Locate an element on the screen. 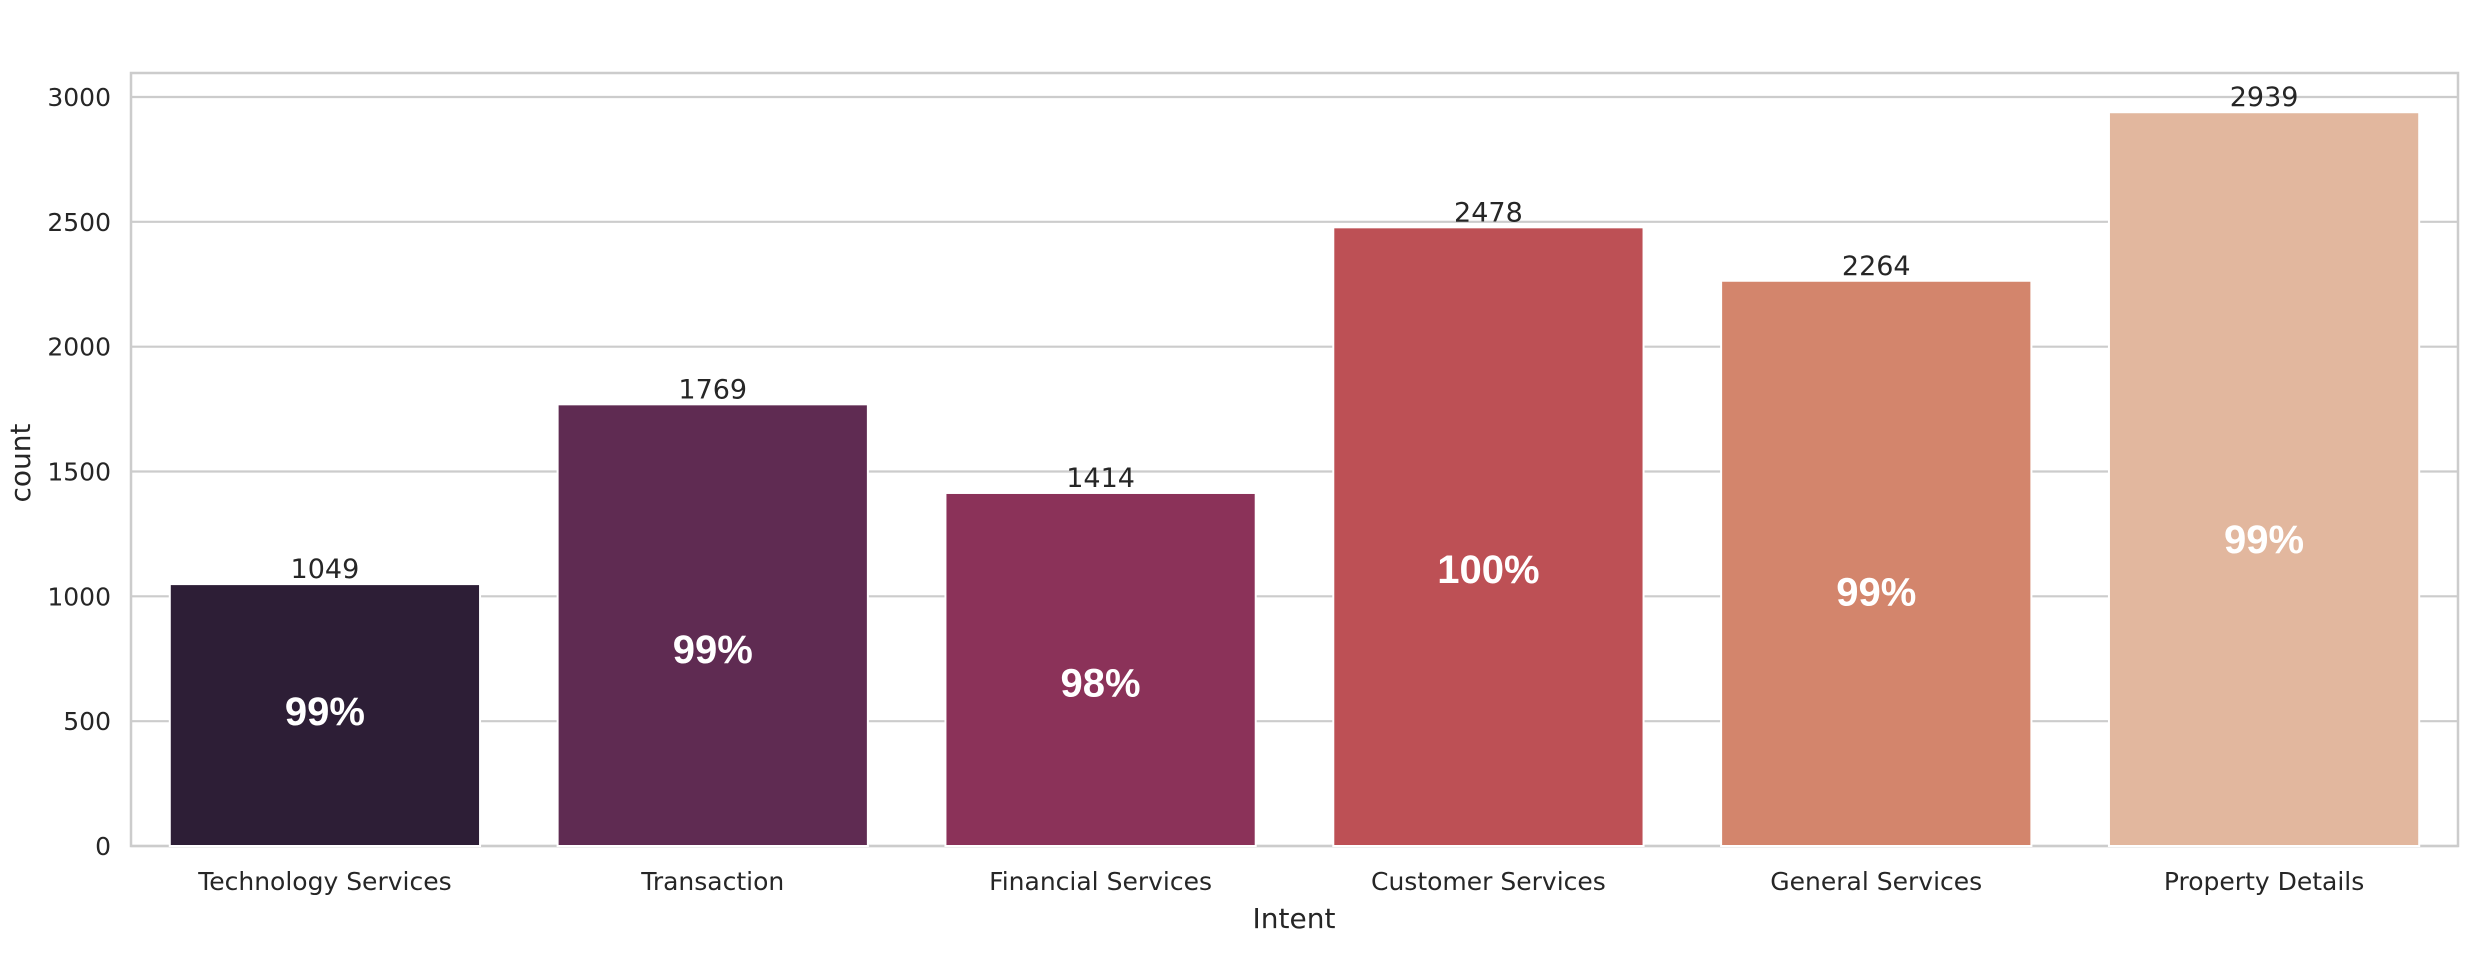 The width and height of the screenshot is (2468, 955). y-tick-label: 2500 is located at coordinates (79, 222).